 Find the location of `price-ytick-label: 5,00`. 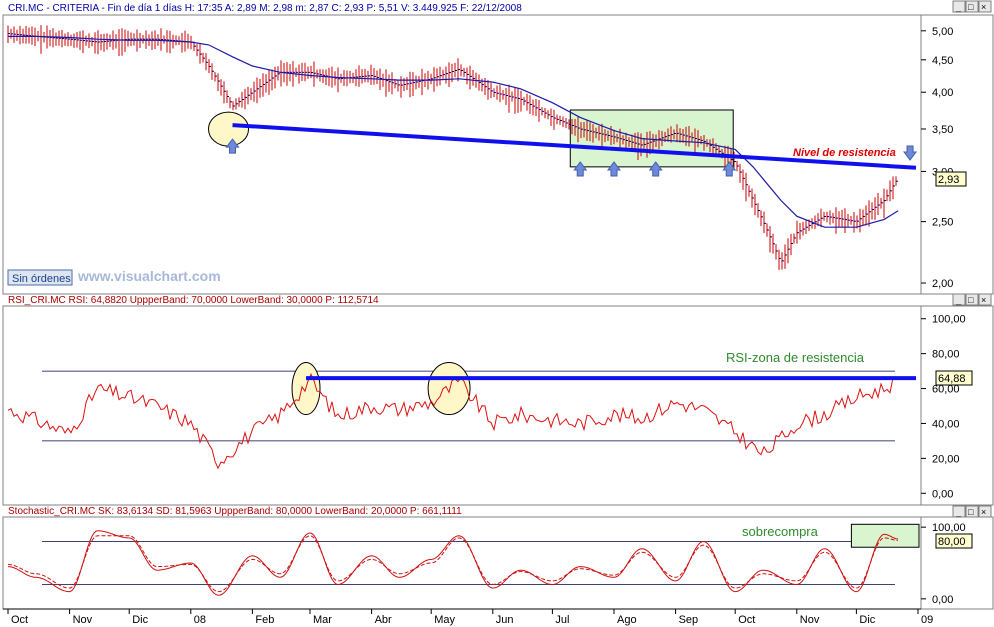

price-ytick-label: 5,00 is located at coordinates (942, 32).